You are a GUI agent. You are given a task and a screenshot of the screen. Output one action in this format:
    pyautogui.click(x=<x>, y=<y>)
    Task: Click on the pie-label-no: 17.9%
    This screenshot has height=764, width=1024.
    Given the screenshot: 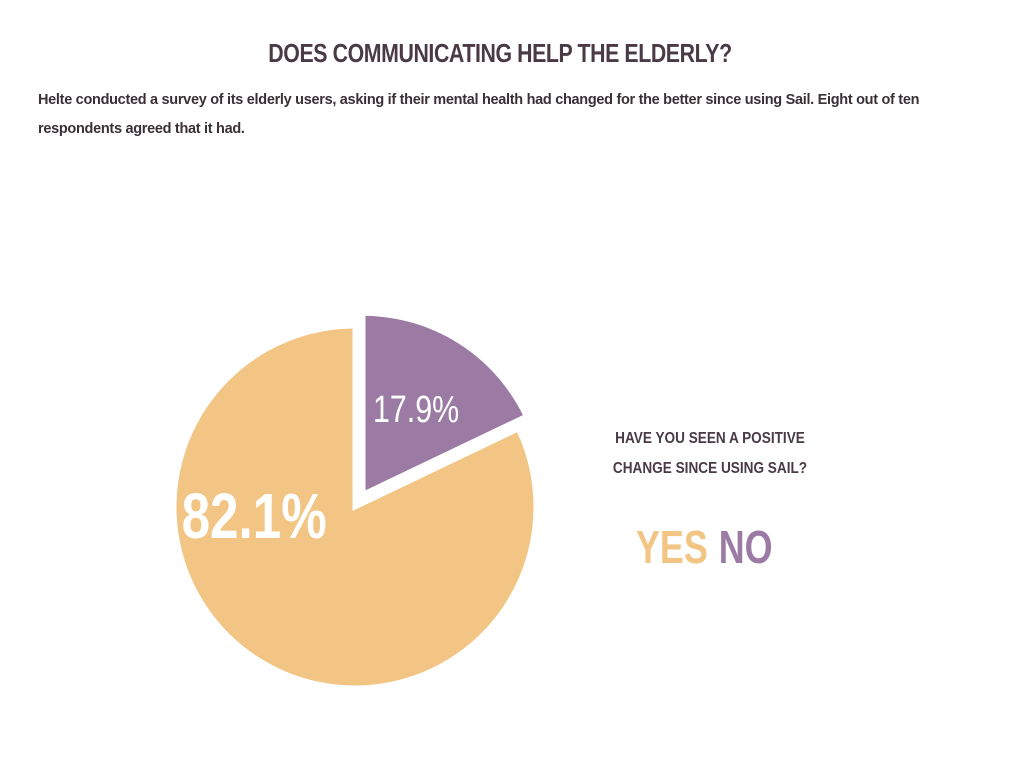 What is the action you would take?
    pyautogui.click(x=416, y=410)
    